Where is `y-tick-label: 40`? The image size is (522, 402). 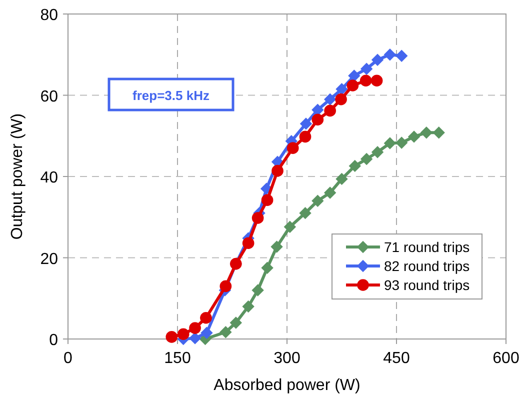 y-tick-label: 40 is located at coordinates (49, 178).